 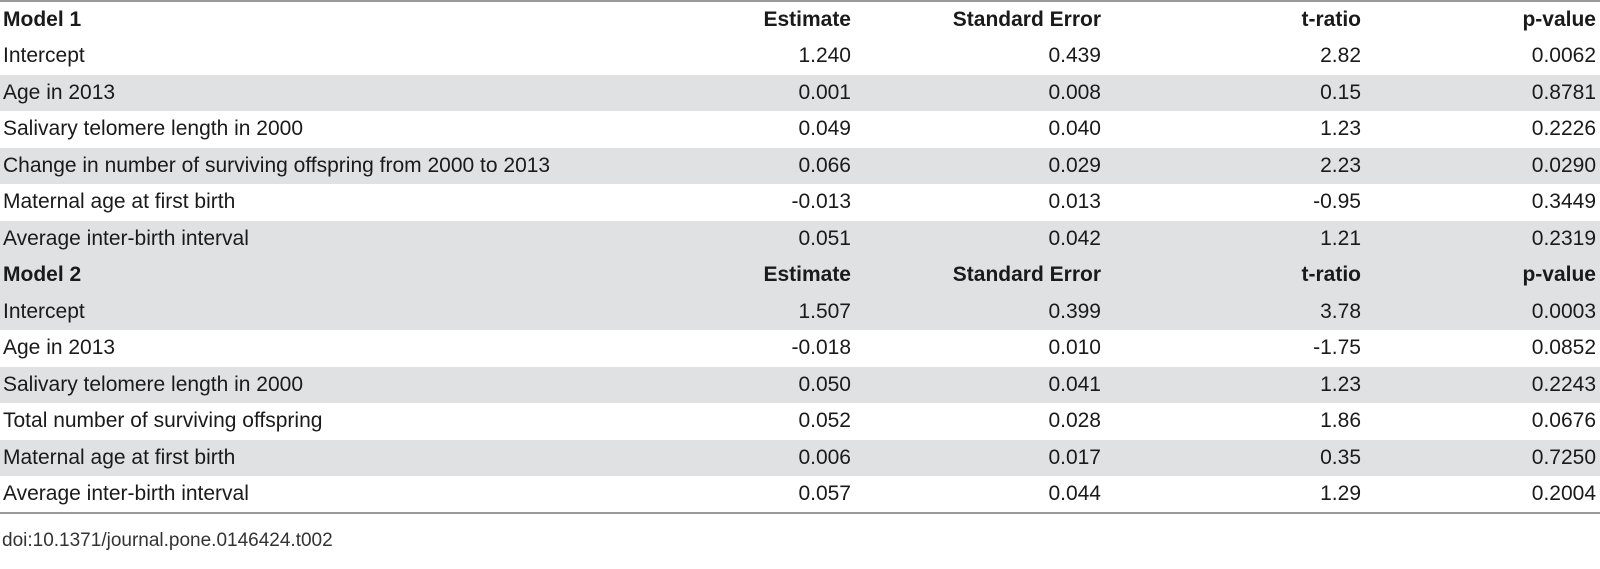 What do you see at coordinates (1074, 311) in the screenshot?
I see `std-error-cell: 0.399` at bounding box center [1074, 311].